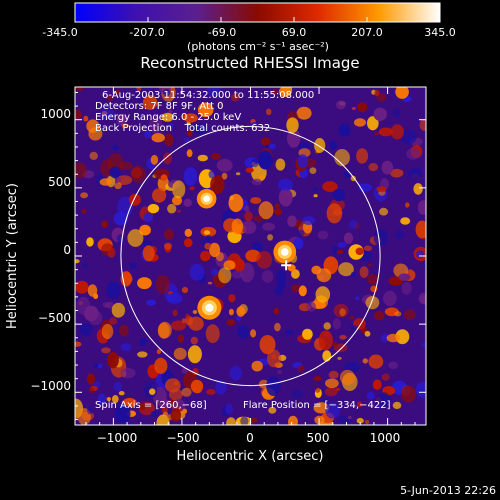  I want to click on chart-title: Reconstructed RHESSI Image, so click(249, 63).